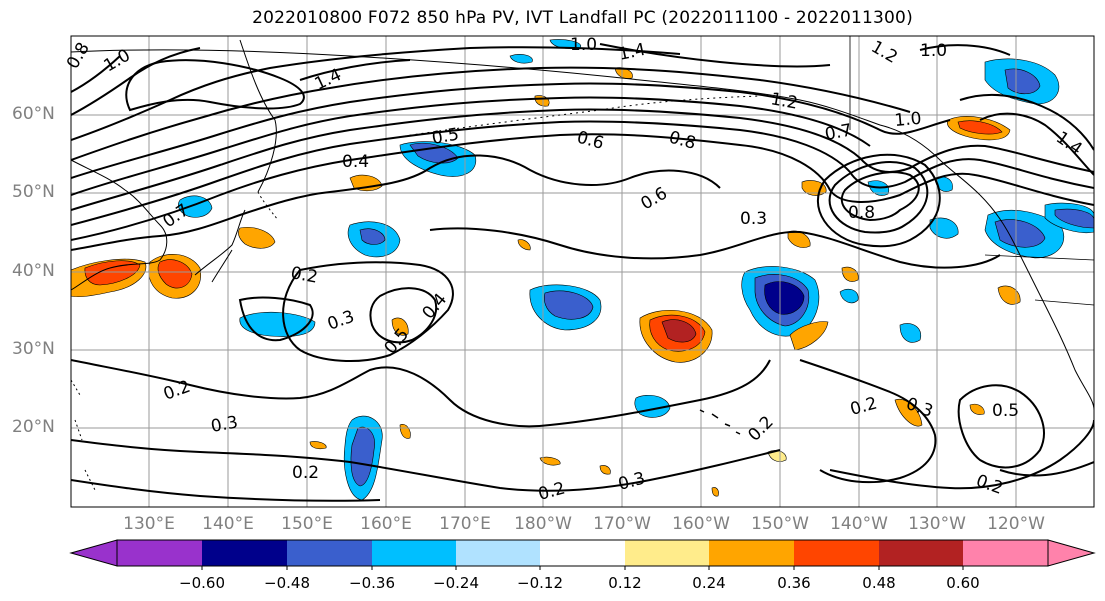 The width and height of the screenshot is (1105, 601). What do you see at coordinates (386, 524) in the screenshot?
I see `lon-label: 160°E` at bounding box center [386, 524].